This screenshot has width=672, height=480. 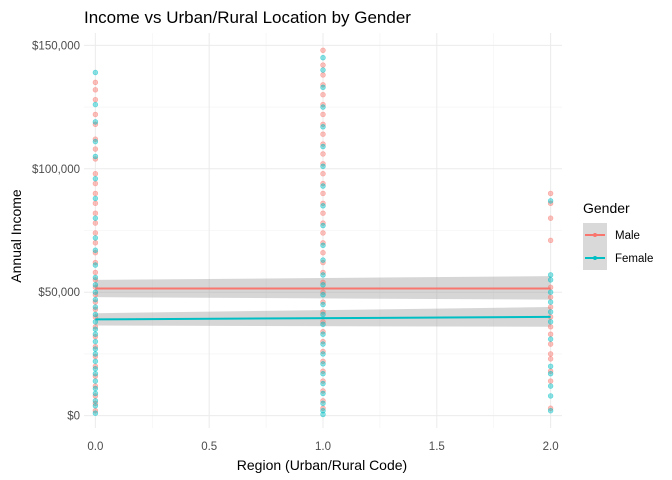 What do you see at coordinates (606, 208) in the screenshot?
I see `legend-title: Gender` at bounding box center [606, 208].